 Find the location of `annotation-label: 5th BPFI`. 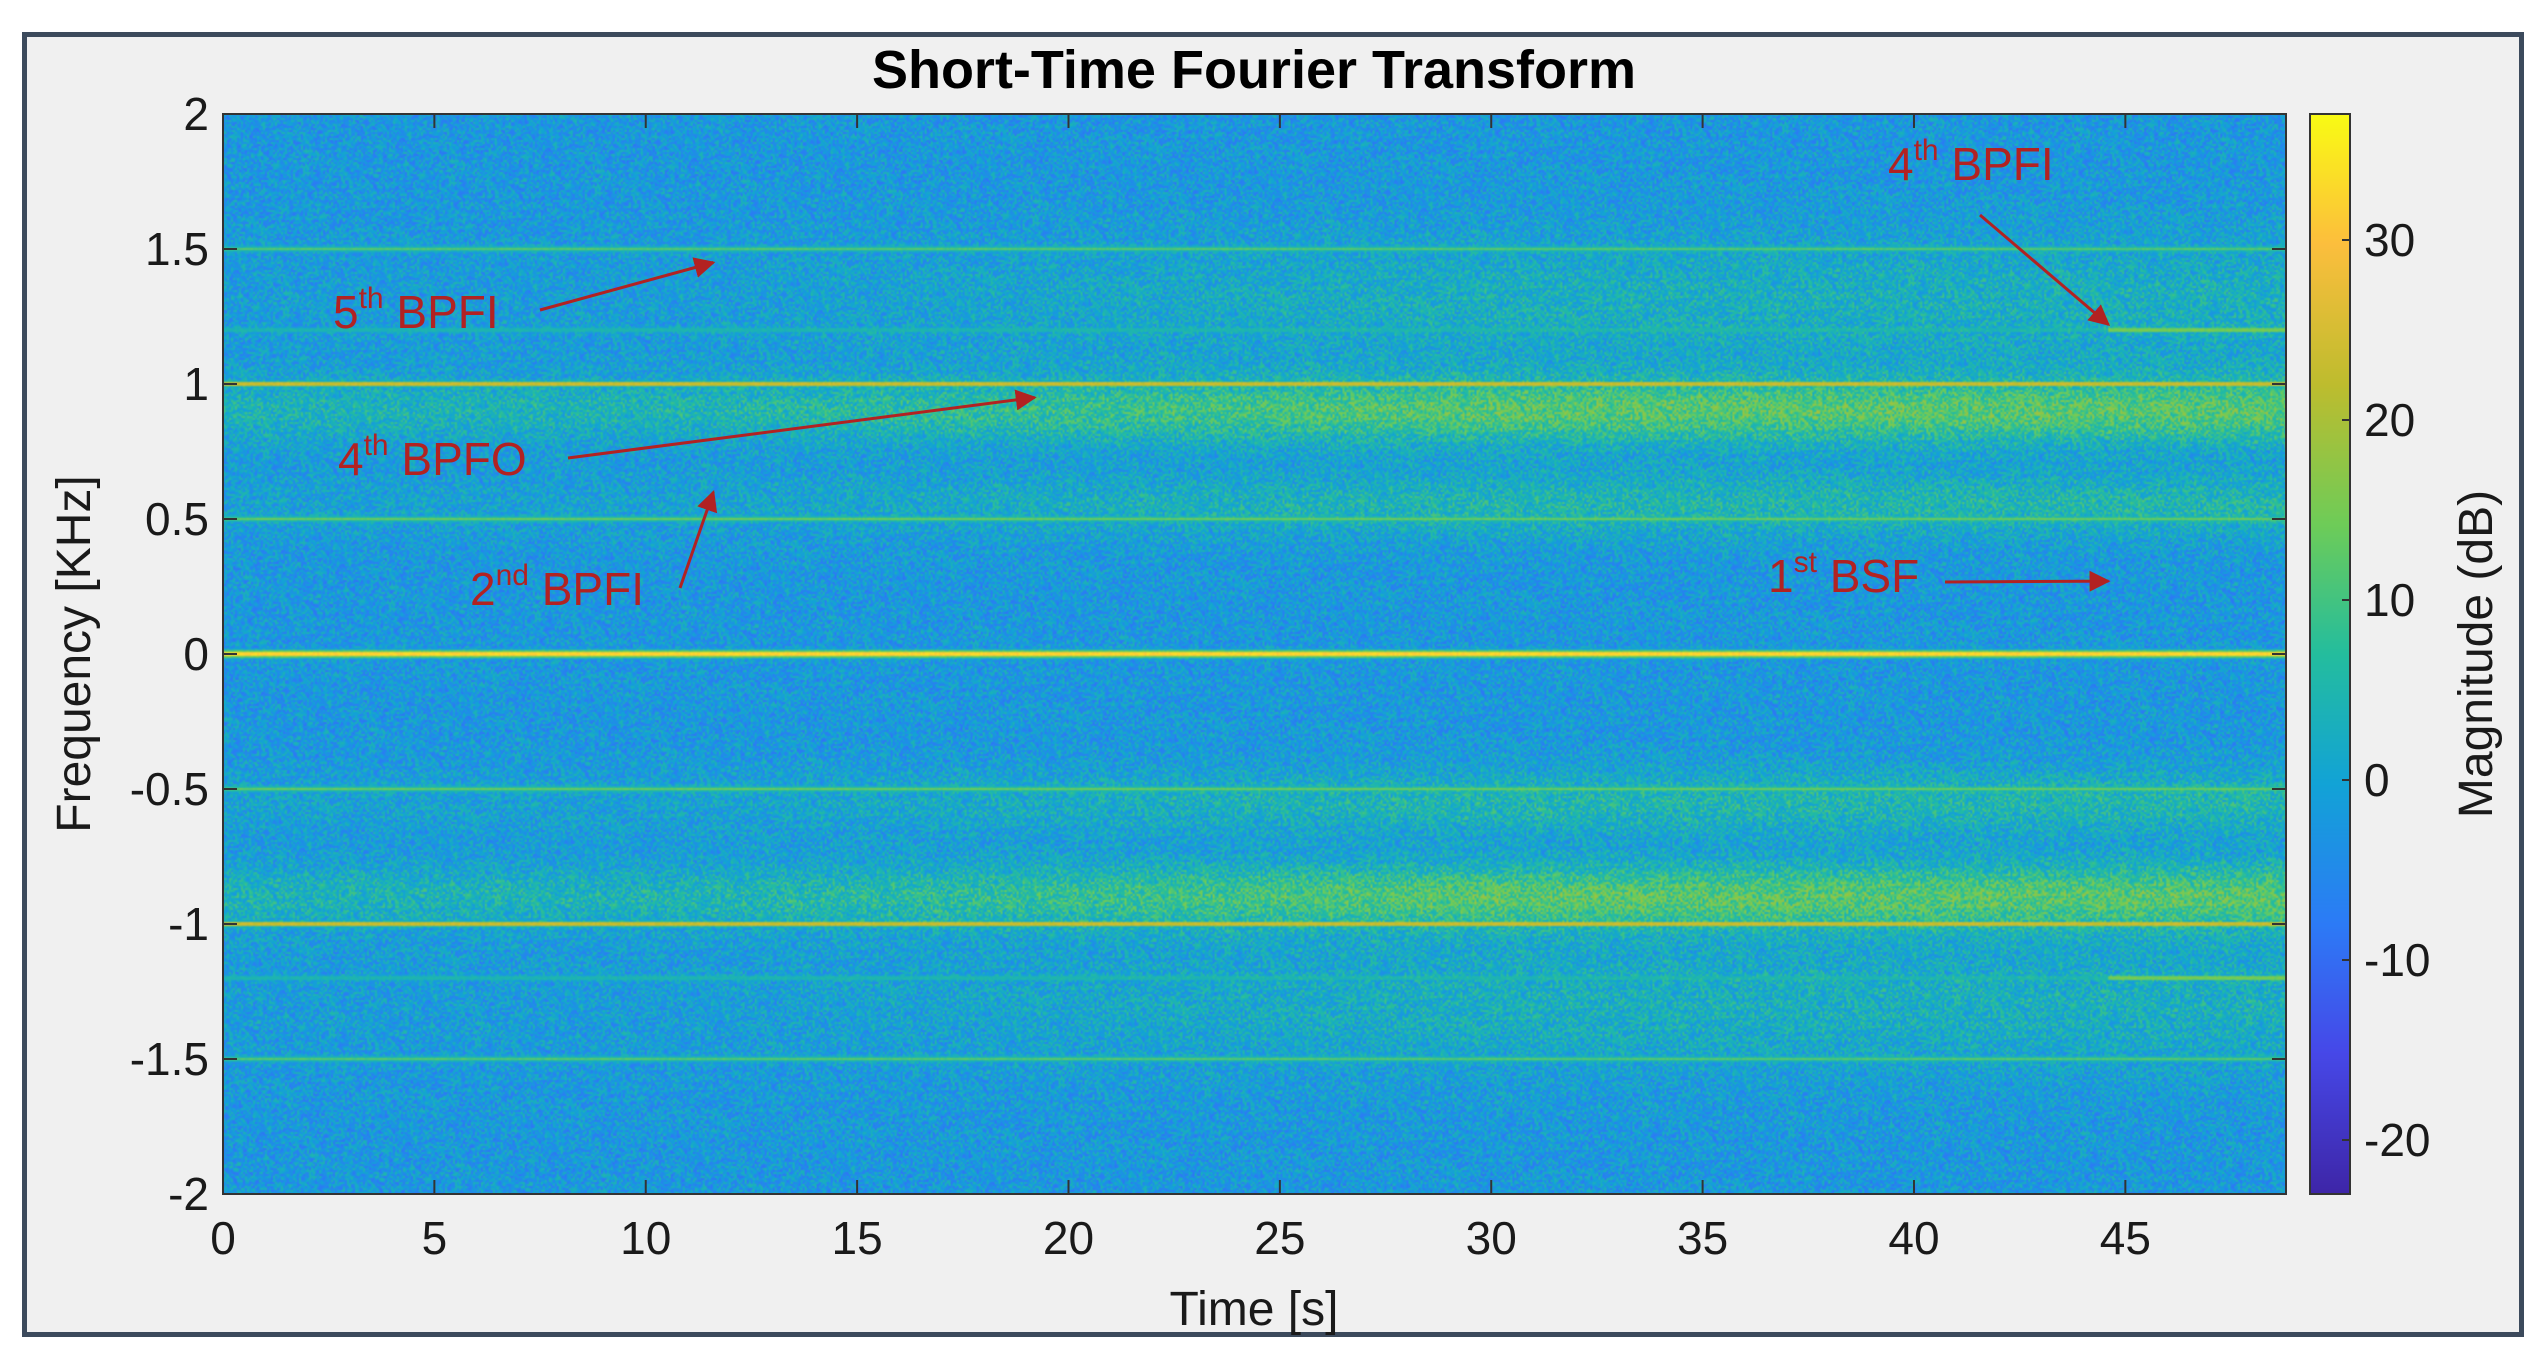

annotation-label: 5th BPFI is located at coordinates (416, 310).